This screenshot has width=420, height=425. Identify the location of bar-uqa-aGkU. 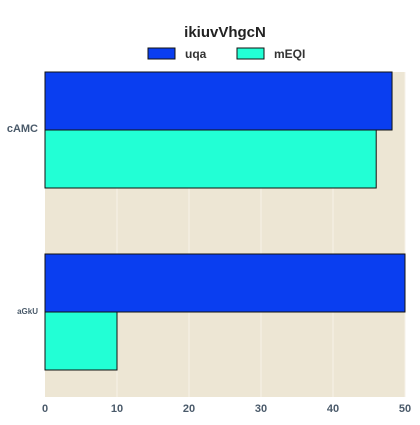
(225, 283).